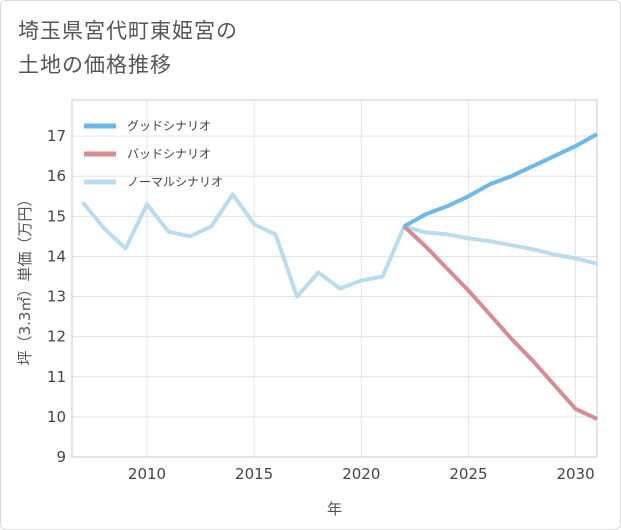 The width and height of the screenshot is (621, 530). I want to click on y-tick-label: 17, so click(56, 136).